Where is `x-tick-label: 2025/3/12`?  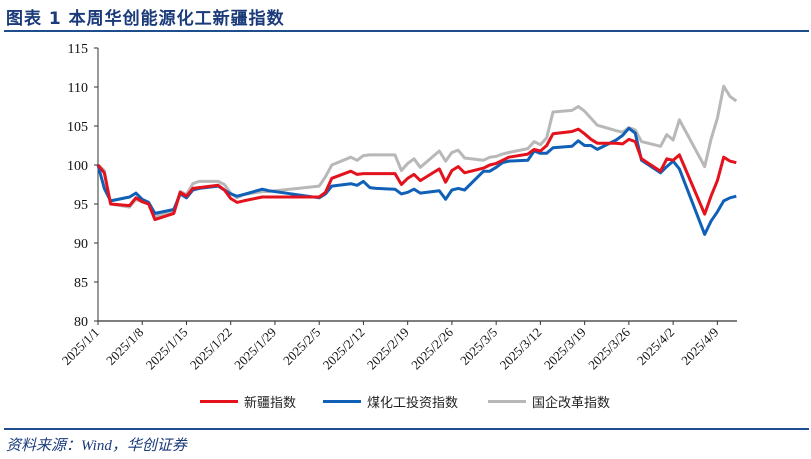 x-tick-label: 2025/3/12 is located at coordinates (521, 349).